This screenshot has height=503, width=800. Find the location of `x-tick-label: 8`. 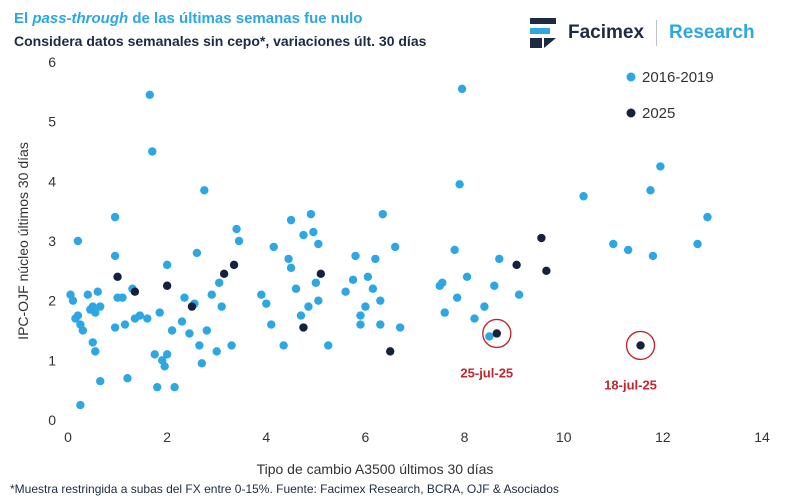

x-tick-label: 8 is located at coordinates (465, 437).